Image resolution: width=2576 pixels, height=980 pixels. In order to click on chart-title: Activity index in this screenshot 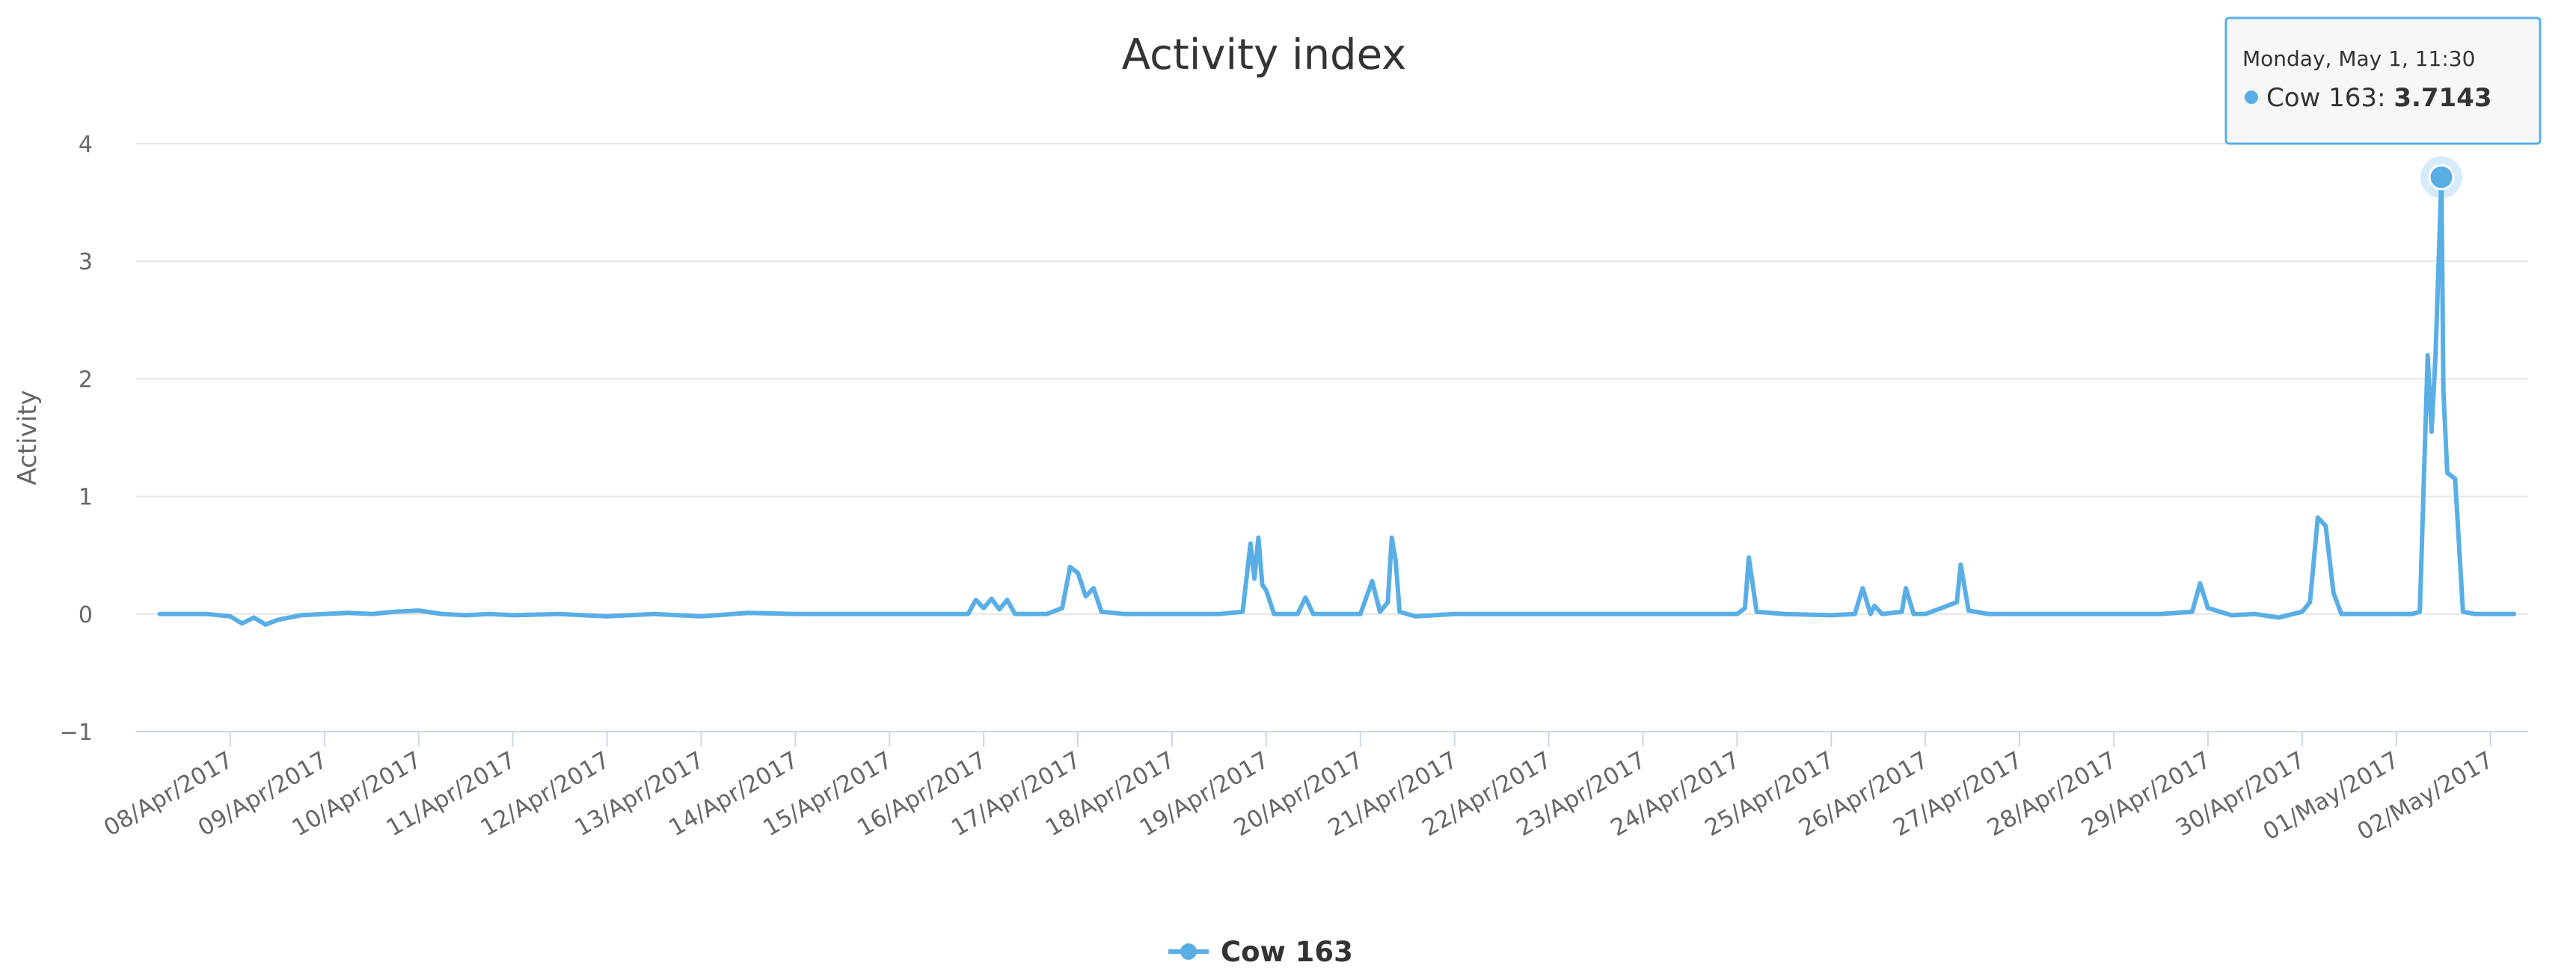, I will do `click(1264, 55)`.